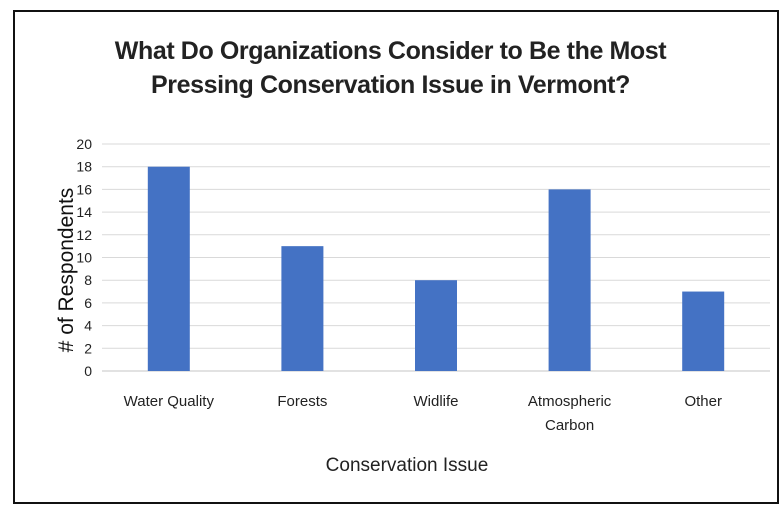 The width and height of the screenshot is (781, 506). I want to click on y-tick-label: 12, so click(84, 235).